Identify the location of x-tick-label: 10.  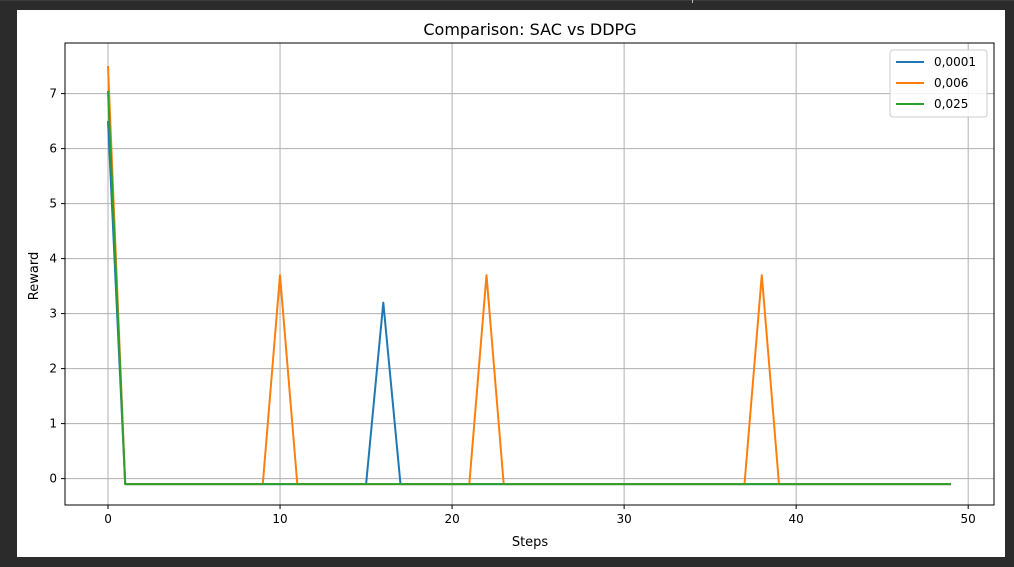
(279, 519).